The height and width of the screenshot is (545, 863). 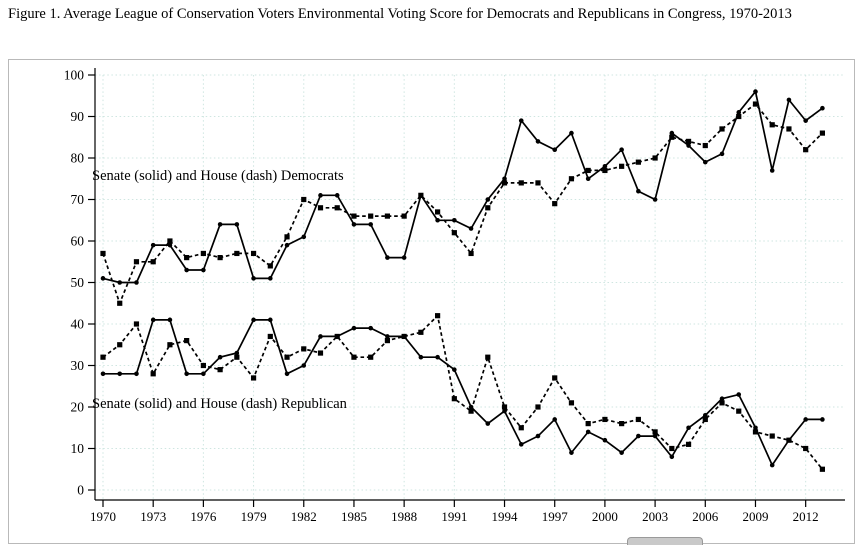 I want to click on y-tick-label: 0, so click(x=80, y=490).